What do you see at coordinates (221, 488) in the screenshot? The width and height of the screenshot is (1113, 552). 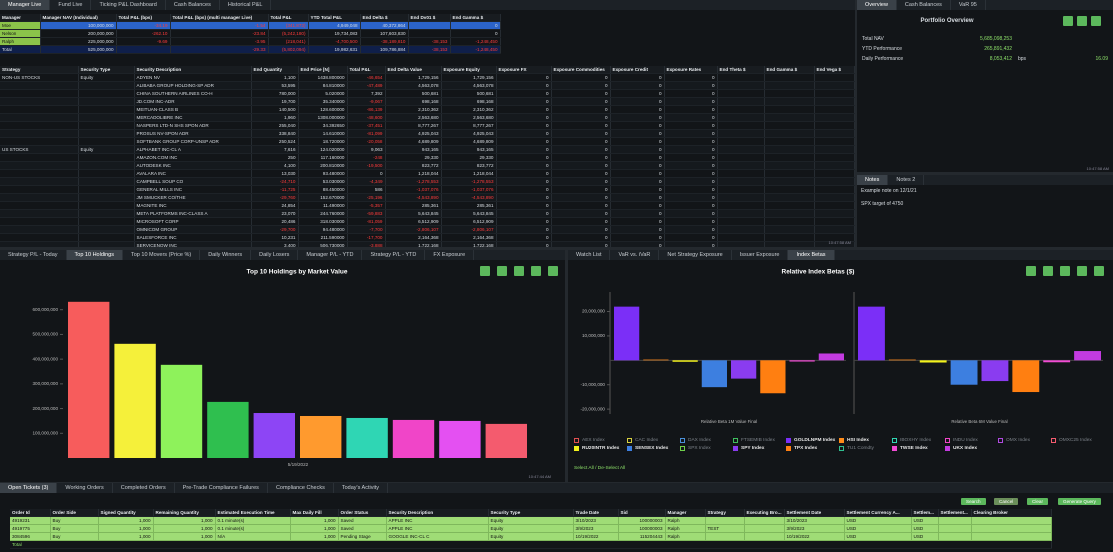 I see `tab: Pre-Trade Compliance Failures` at bounding box center [221, 488].